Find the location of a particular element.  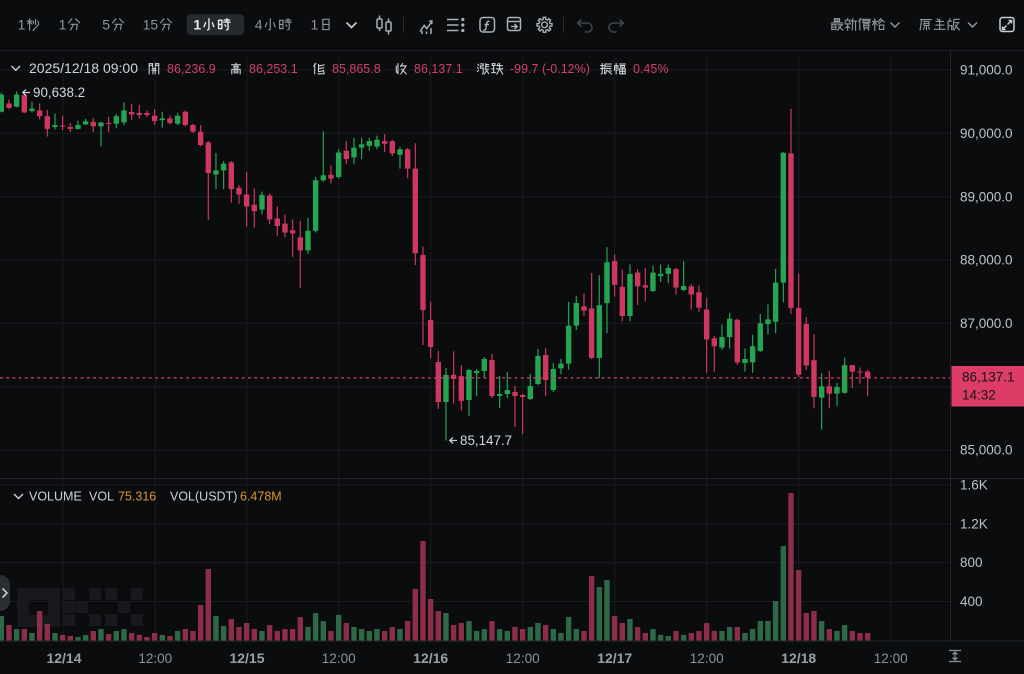

svg-text: 12/18 is located at coordinates (798, 658).